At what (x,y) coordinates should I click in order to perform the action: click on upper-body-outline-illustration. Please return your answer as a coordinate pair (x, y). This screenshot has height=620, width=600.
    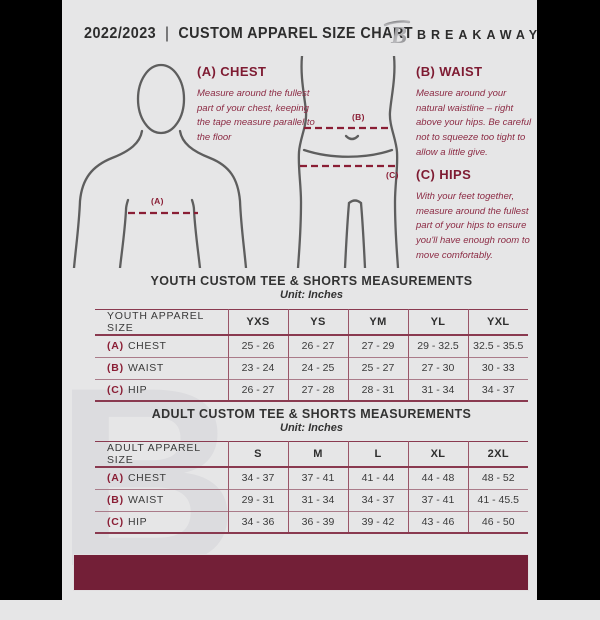
    Looking at the image, I should click on (160, 165).